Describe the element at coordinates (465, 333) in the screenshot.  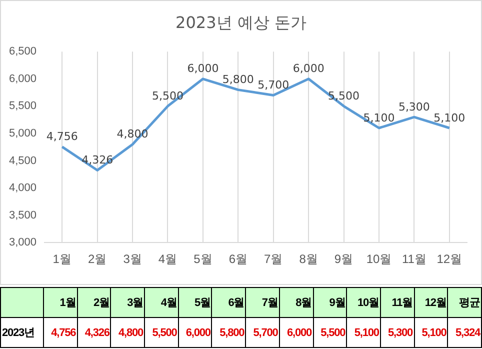
I see `text: 5,324` at that location.